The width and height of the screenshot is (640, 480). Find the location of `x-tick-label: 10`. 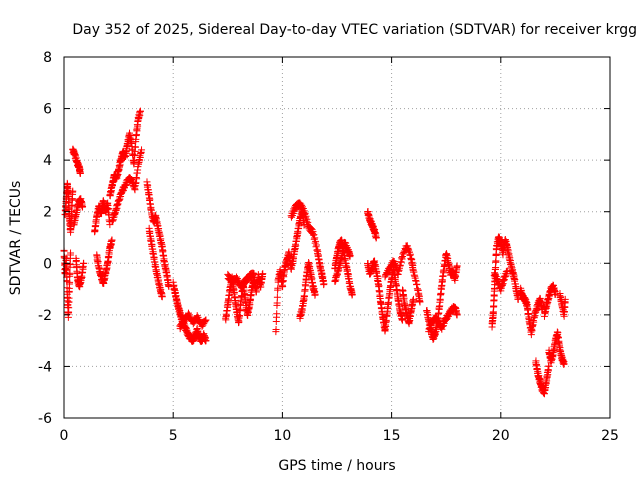

x-tick-label: 10 is located at coordinates (282, 436).